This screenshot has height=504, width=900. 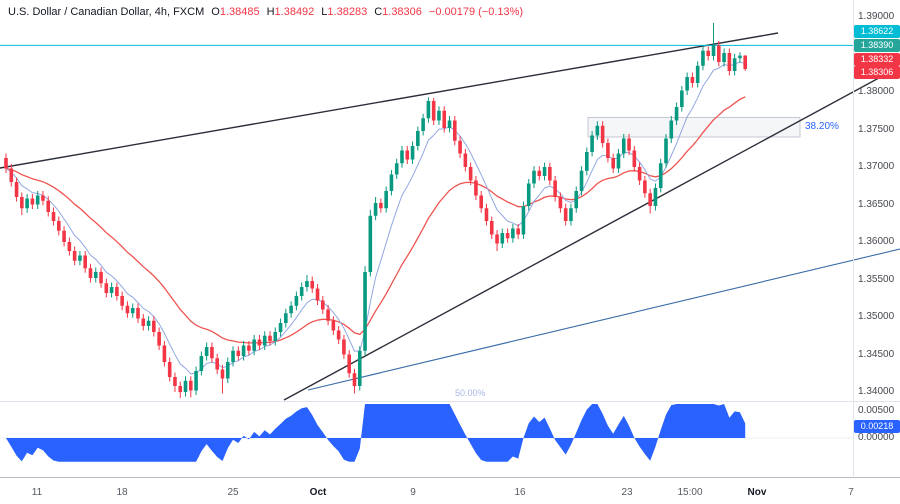 What do you see at coordinates (215, 12) in the screenshot?
I see `open-label: O` at bounding box center [215, 12].